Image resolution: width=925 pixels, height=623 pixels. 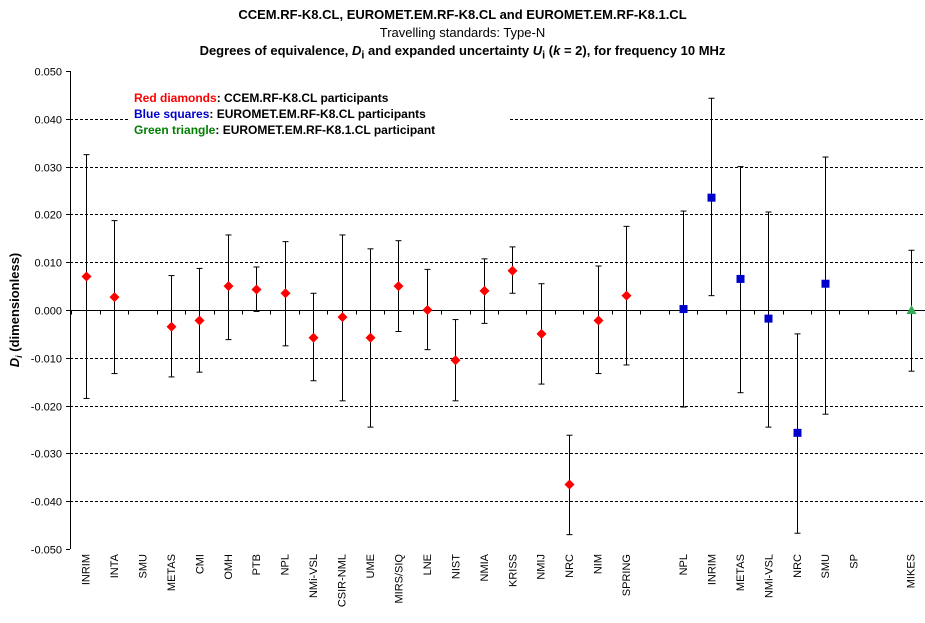 What do you see at coordinates (371, 566) in the screenshot?
I see `x-category-label: UME` at bounding box center [371, 566].